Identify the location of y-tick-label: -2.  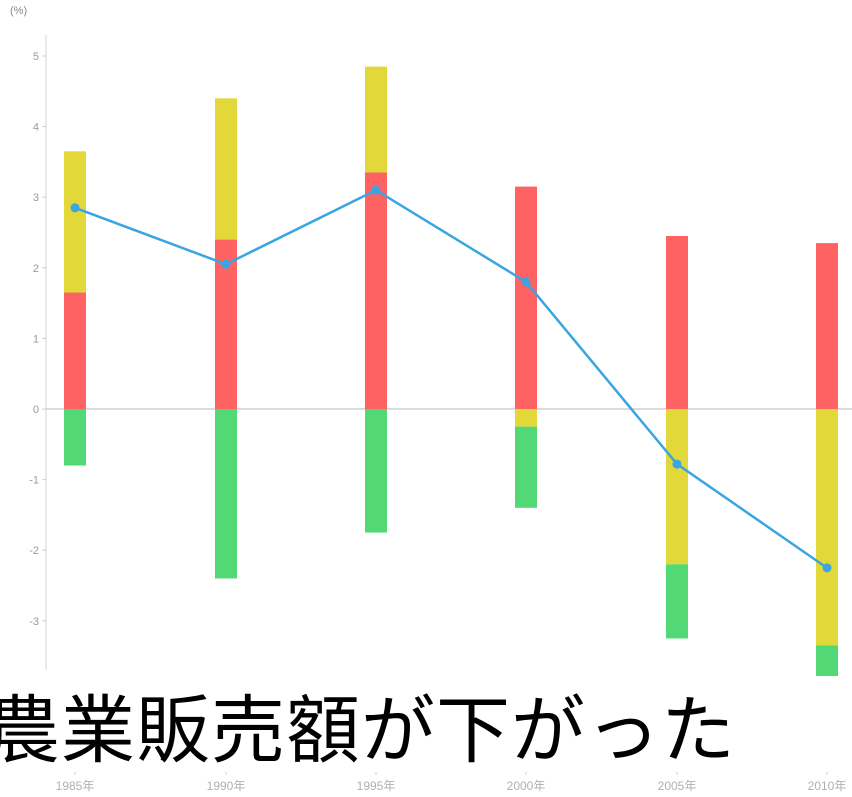
(34, 551).